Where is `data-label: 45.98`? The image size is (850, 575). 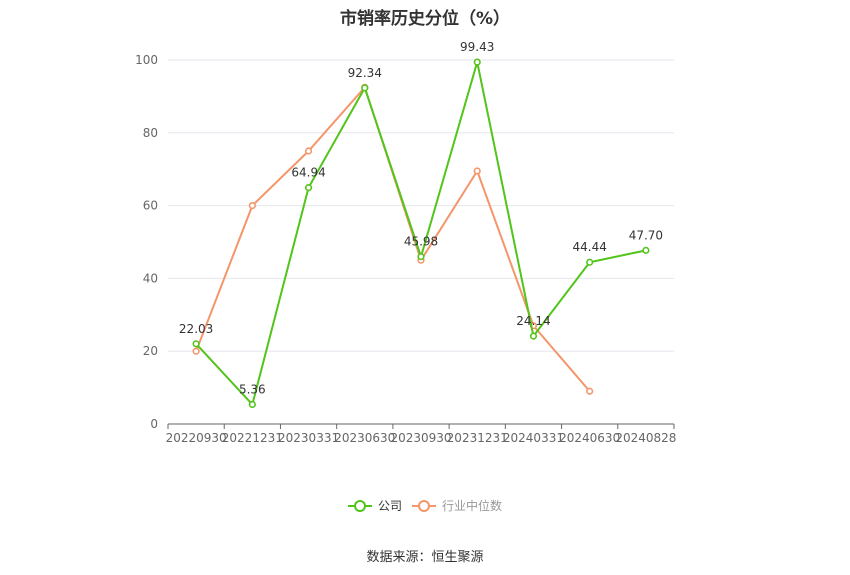 data-label: 45.98 is located at coordinates (421, 242).